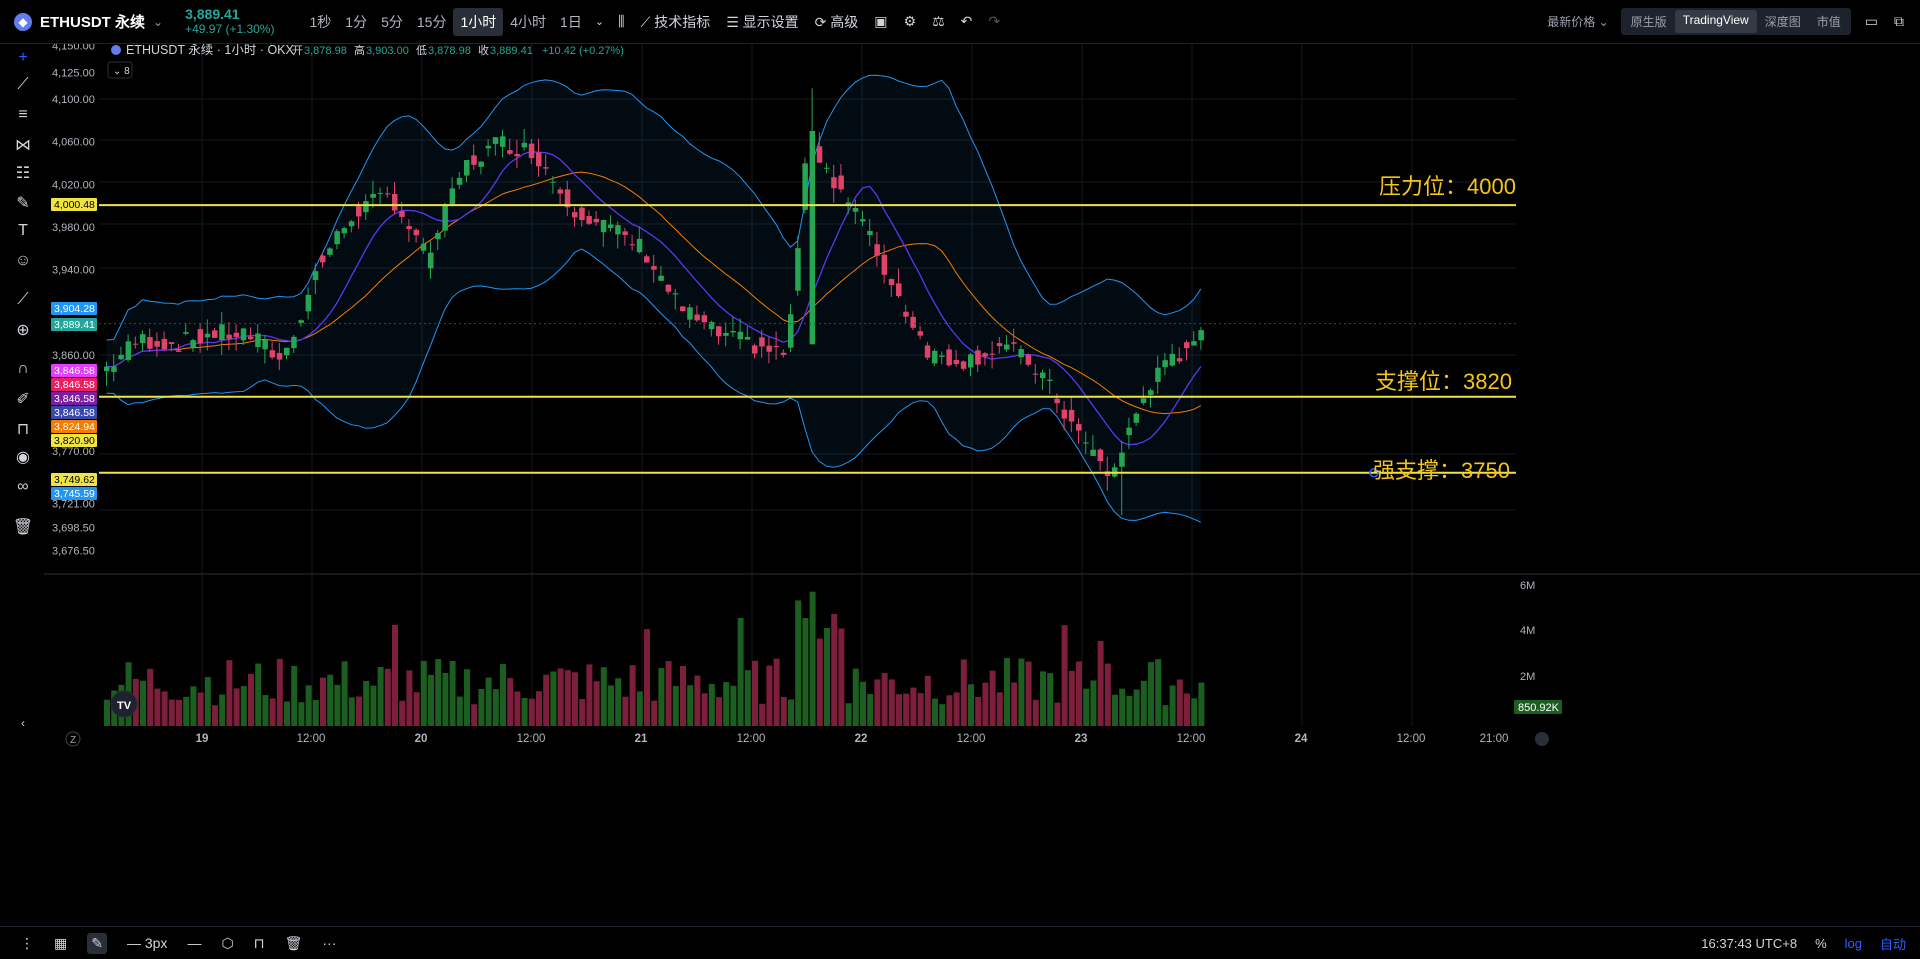  Describe the element at coordinates (73, 143) in the screenshot. I see `price-axis-label: 4,060.00` at that location.